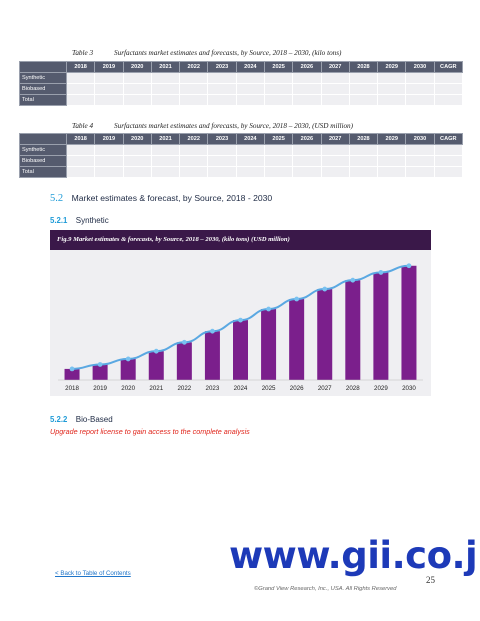 This screenshot has width=480, height=621. I want to click on x-tick-label: 2018, so click(72, 388).